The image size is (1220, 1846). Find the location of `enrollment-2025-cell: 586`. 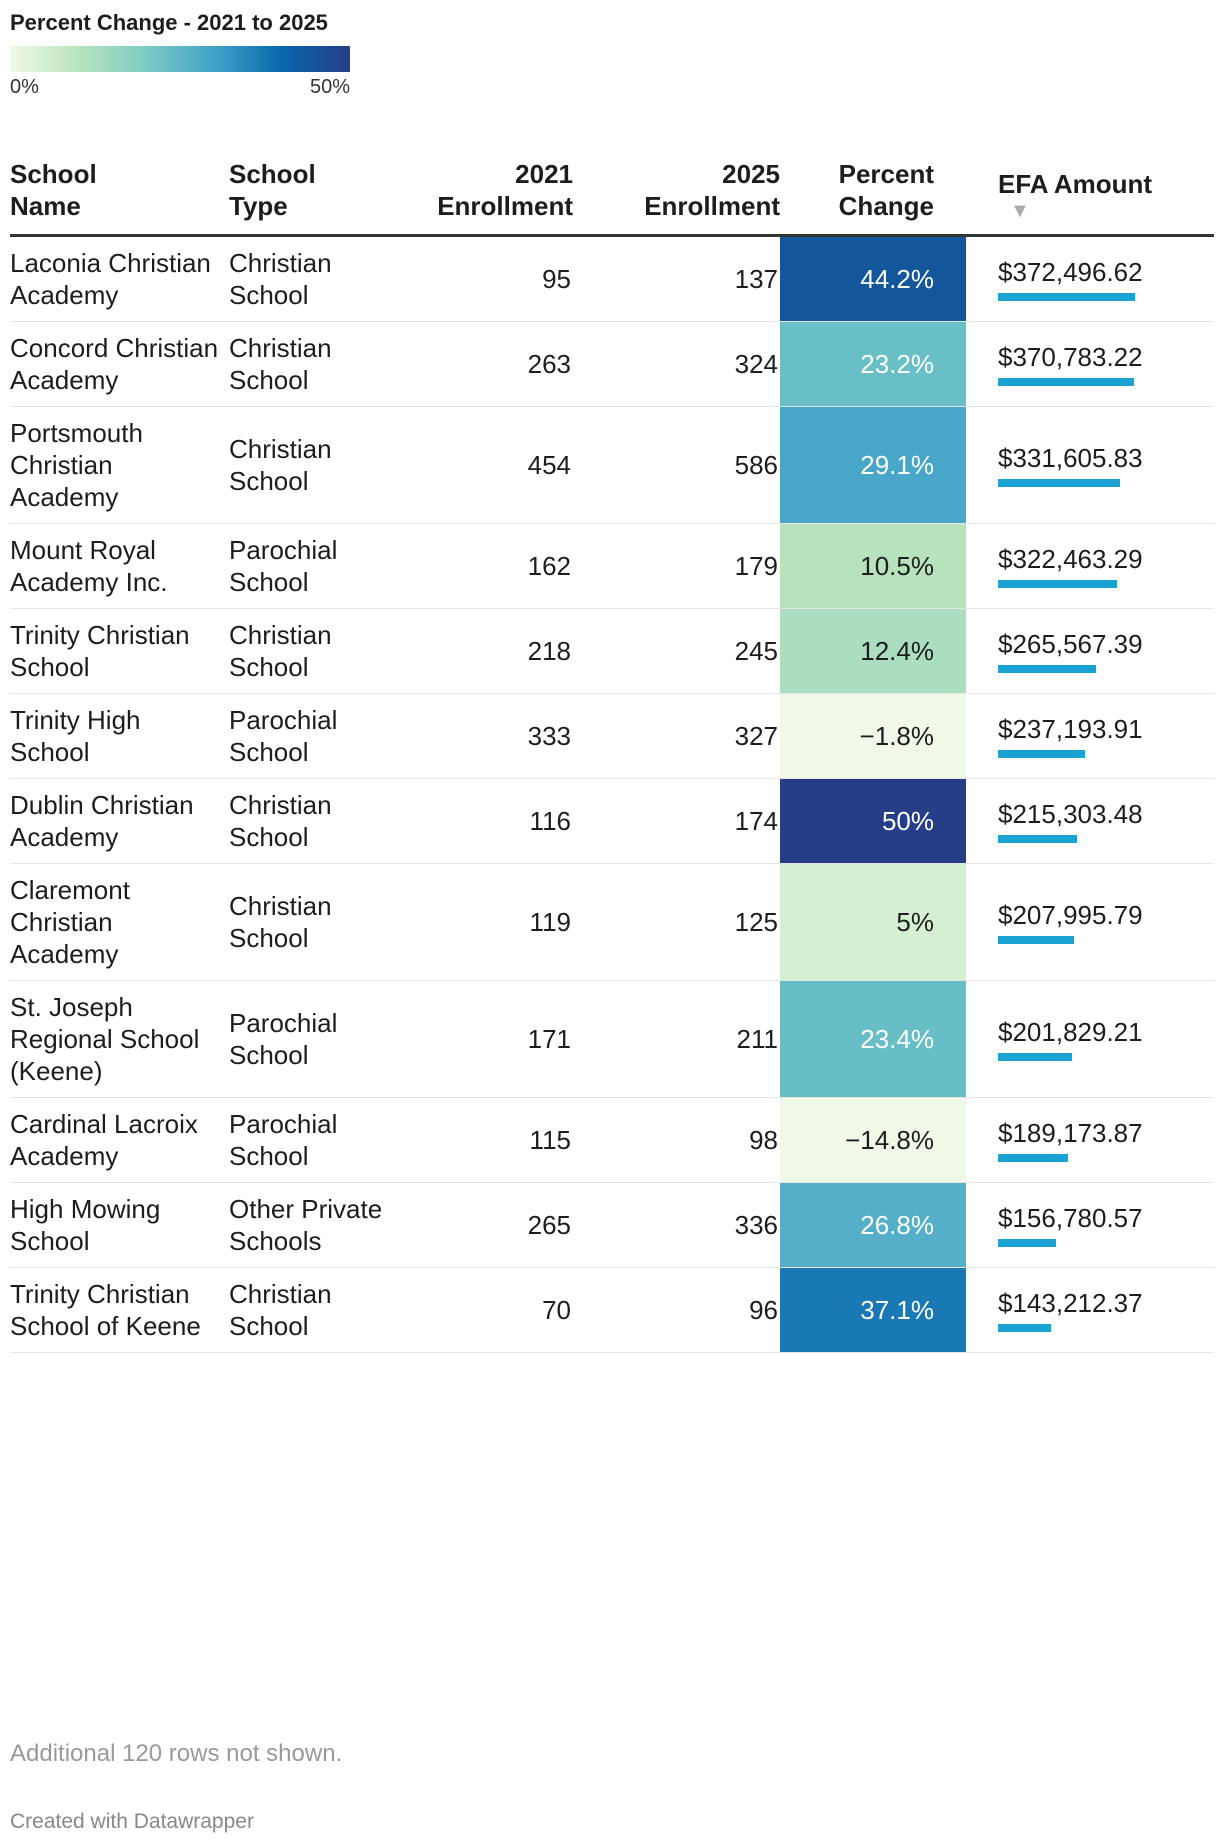

enrollment-2025-cell: 586 is located at coordinates (676, 465).